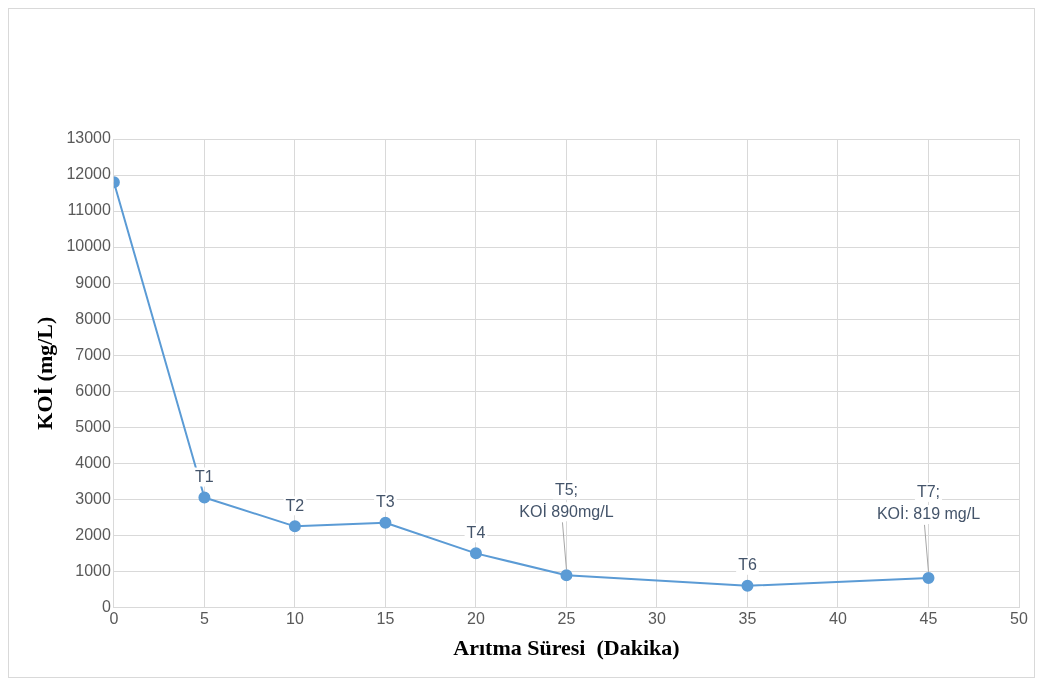 Image resolution: width=1045 pixels, height=686 pixels. I want to click on x-tick-label: 30, so click(657, 619).